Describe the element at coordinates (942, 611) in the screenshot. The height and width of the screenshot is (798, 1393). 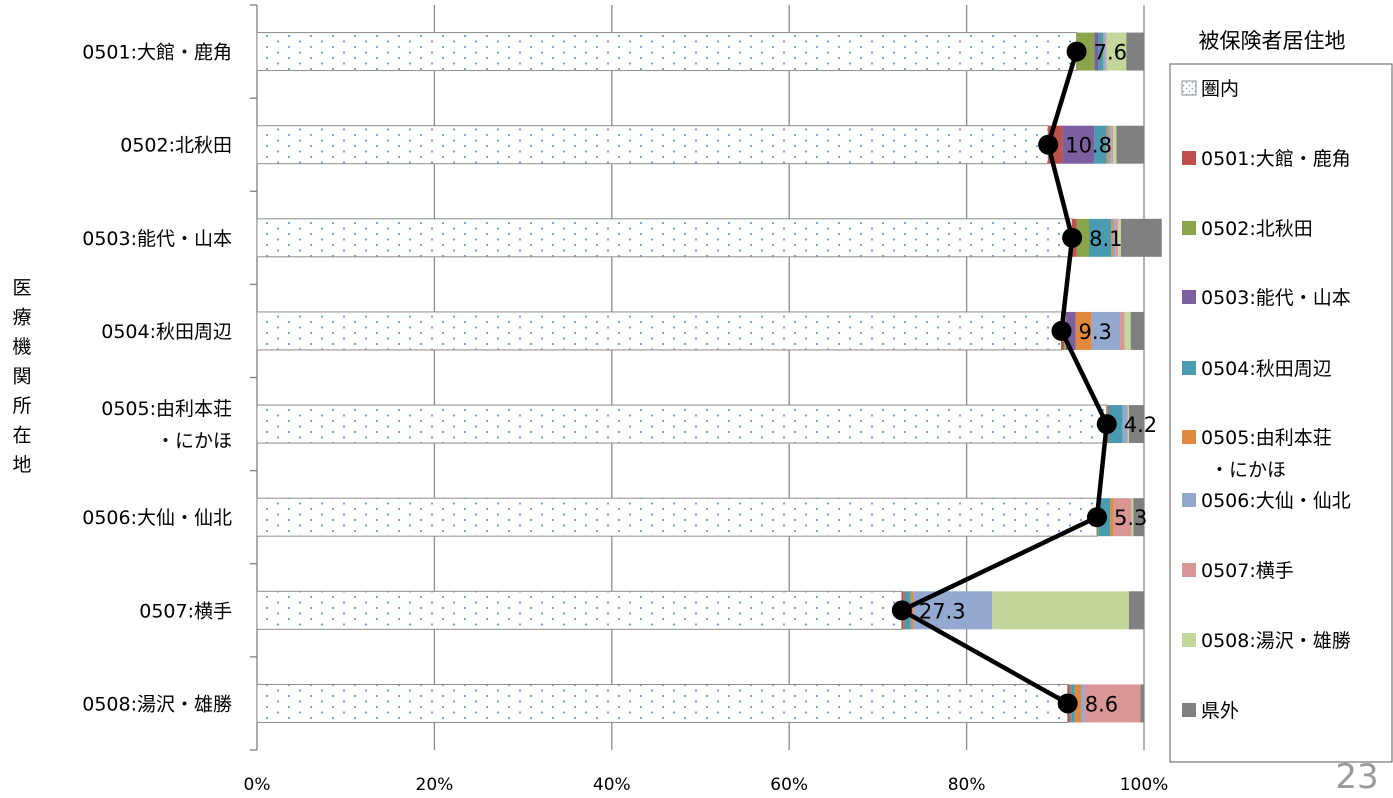
I see `data-label: 27.3` at that location.